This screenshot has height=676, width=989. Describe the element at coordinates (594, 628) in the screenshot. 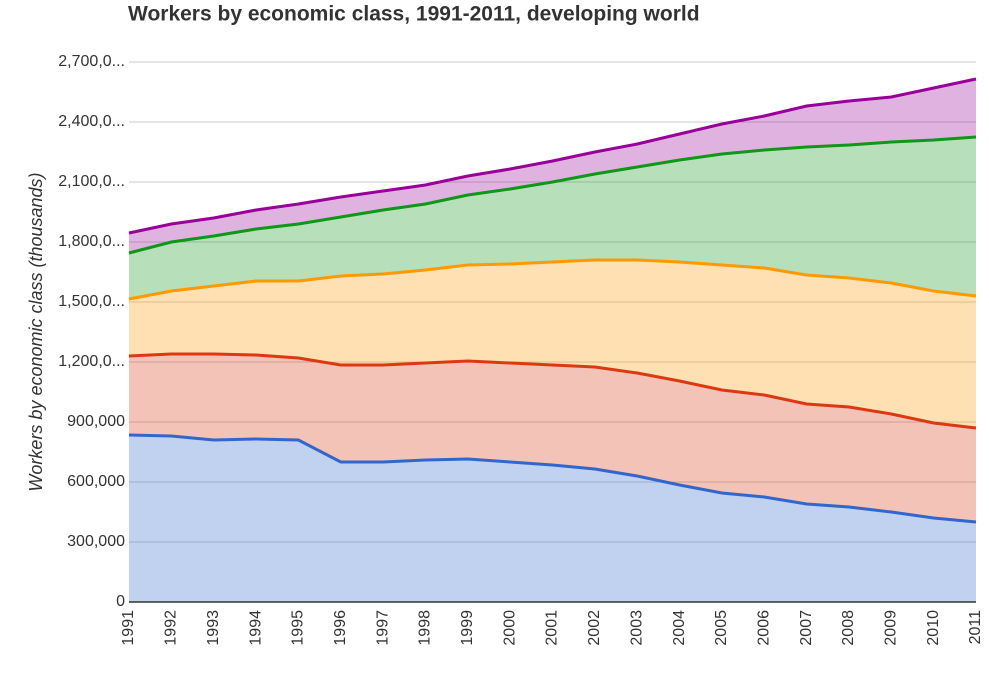

I see `x-tick-label: 2002` at that location.